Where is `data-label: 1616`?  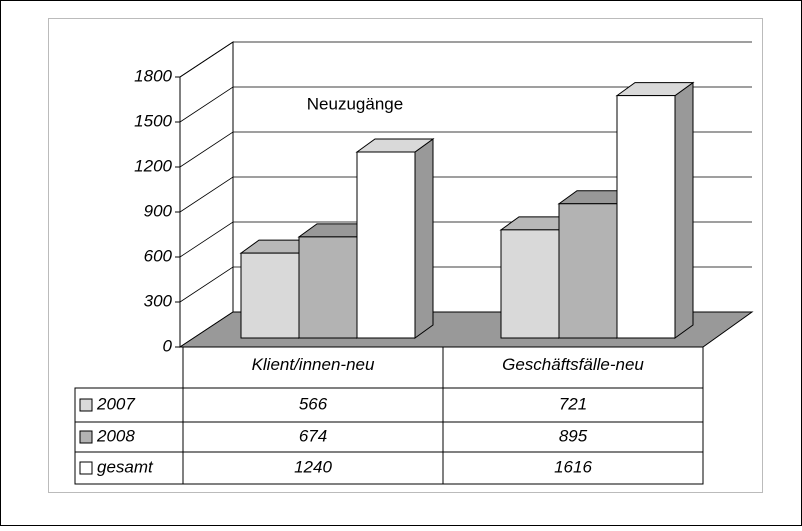 data-label: 1616 is located at coordinates (573, 466).